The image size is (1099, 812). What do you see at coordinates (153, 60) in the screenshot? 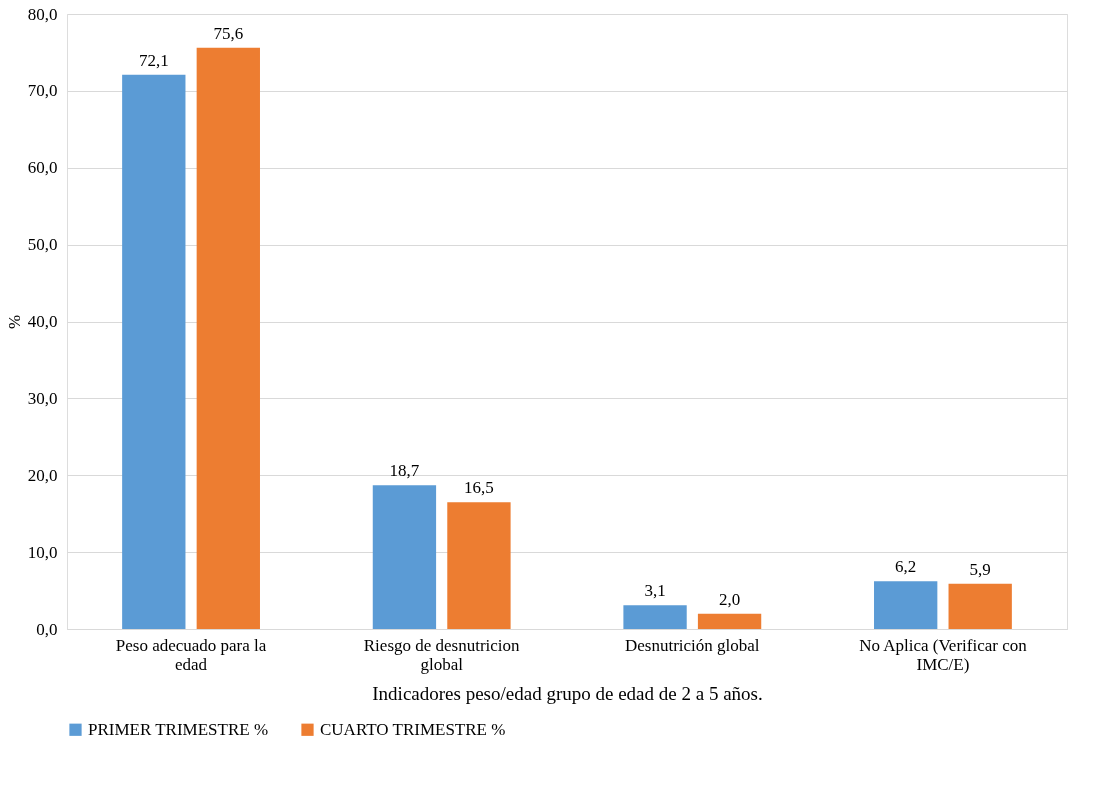
I see `data-label: 72,1` at bounding box center [153, 60].